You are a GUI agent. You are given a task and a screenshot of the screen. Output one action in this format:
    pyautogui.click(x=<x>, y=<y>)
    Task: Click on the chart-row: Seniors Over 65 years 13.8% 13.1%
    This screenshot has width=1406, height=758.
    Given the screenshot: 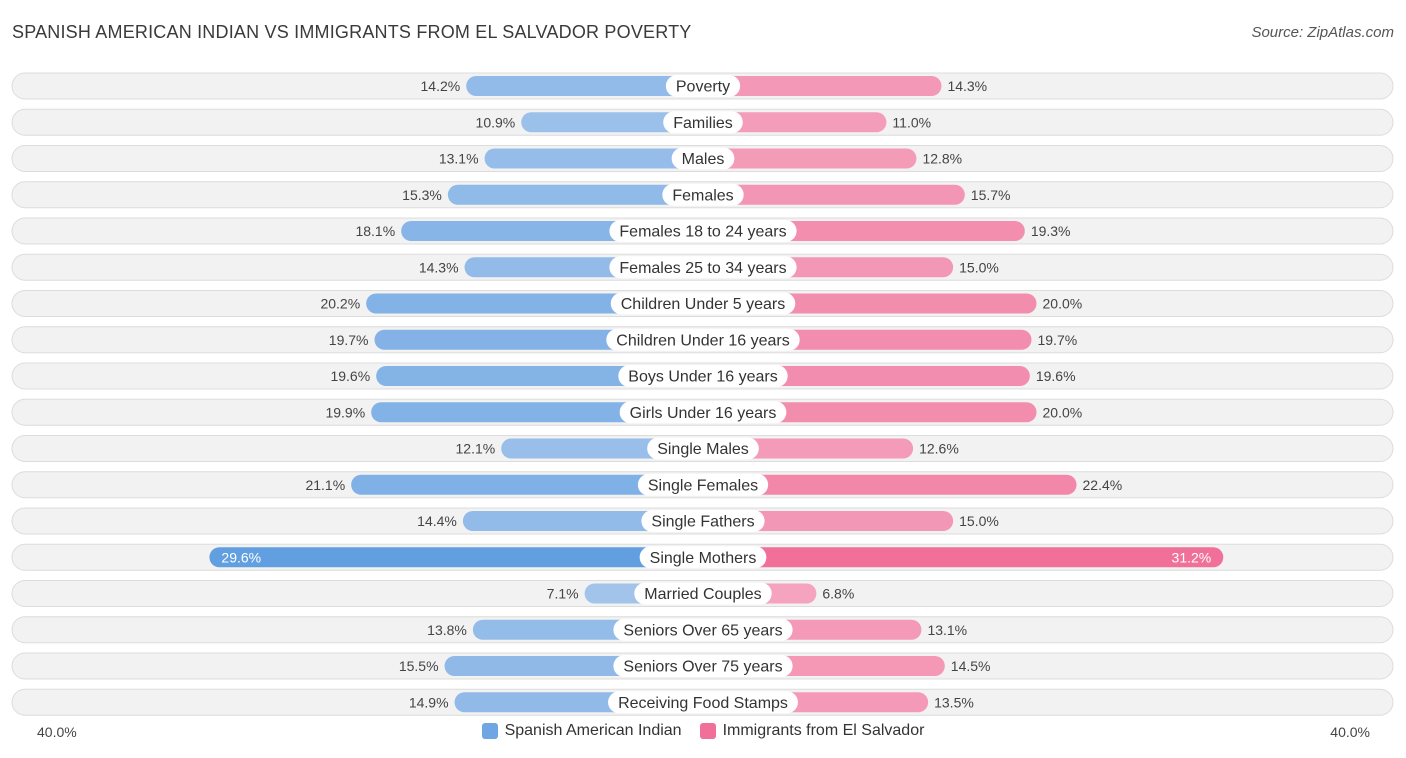 What is the action you would take?
    pyautogui.click(x=702, y=630)
    